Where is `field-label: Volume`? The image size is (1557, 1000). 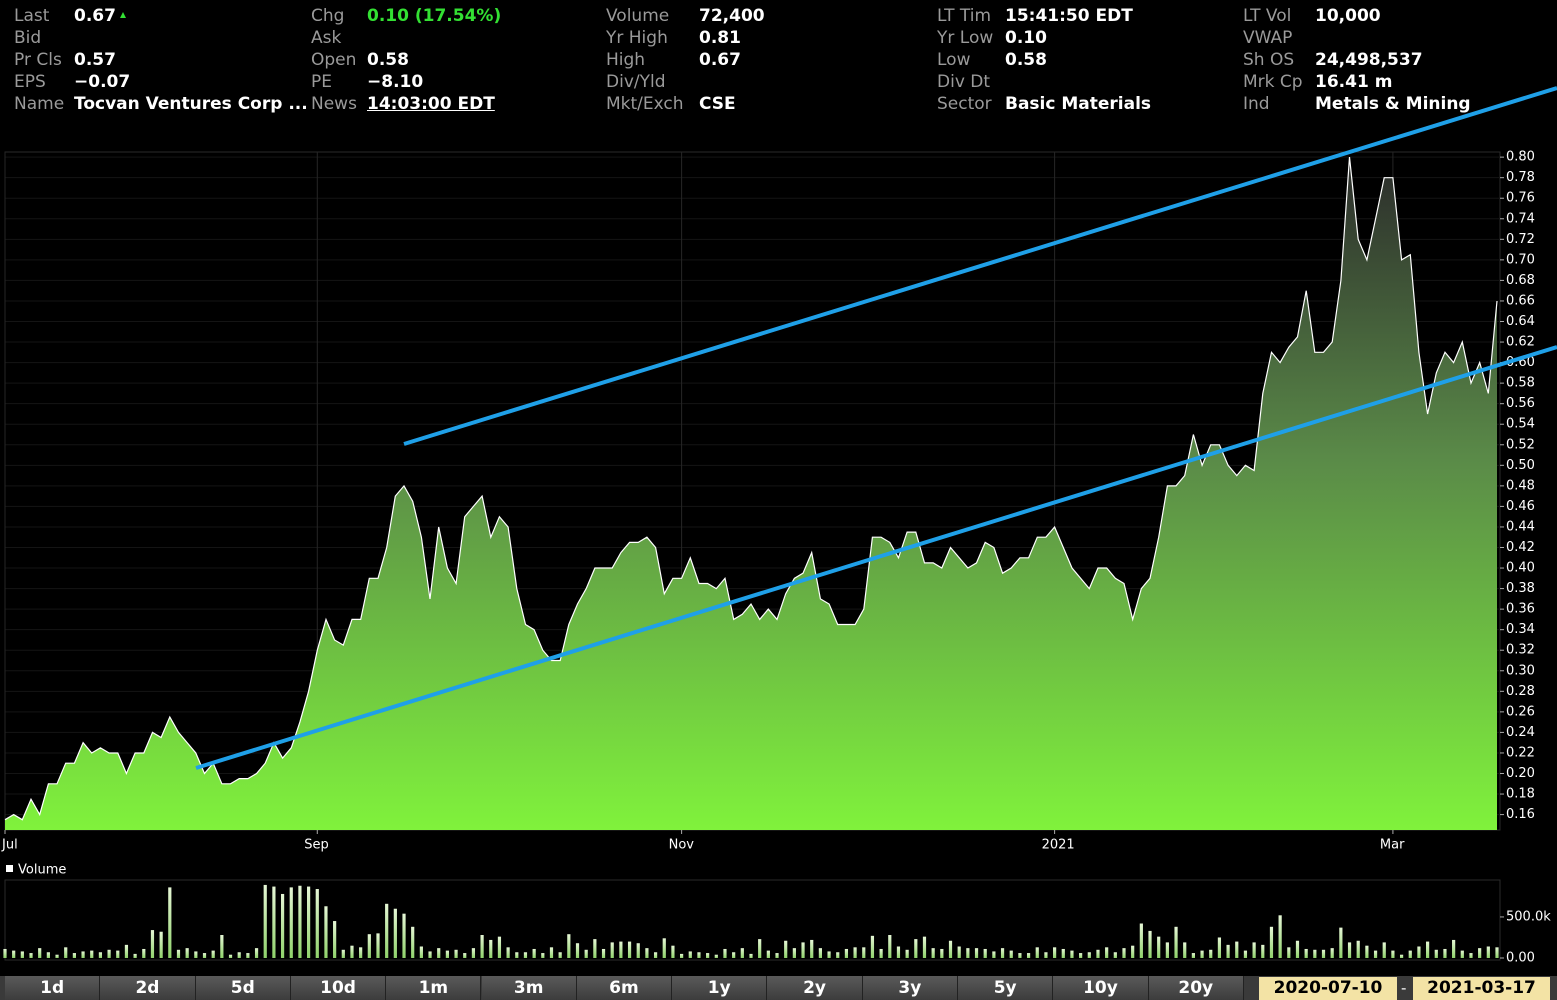 field-label: Volume is located at coordinates (638, 16).